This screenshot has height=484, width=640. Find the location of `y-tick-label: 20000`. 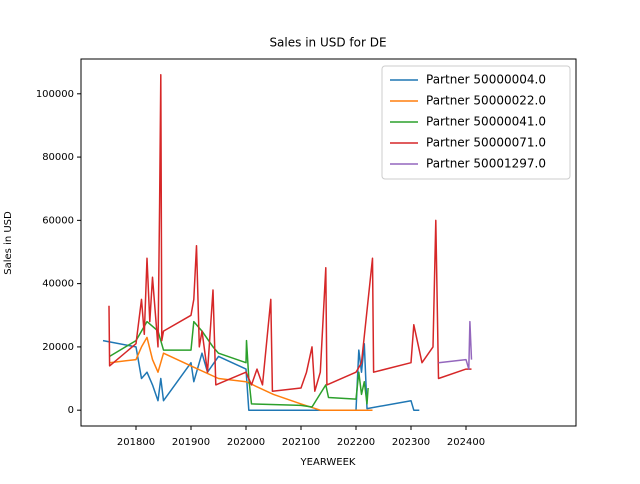

y-tick-label: 20000 is located at coordinates (58, 347).